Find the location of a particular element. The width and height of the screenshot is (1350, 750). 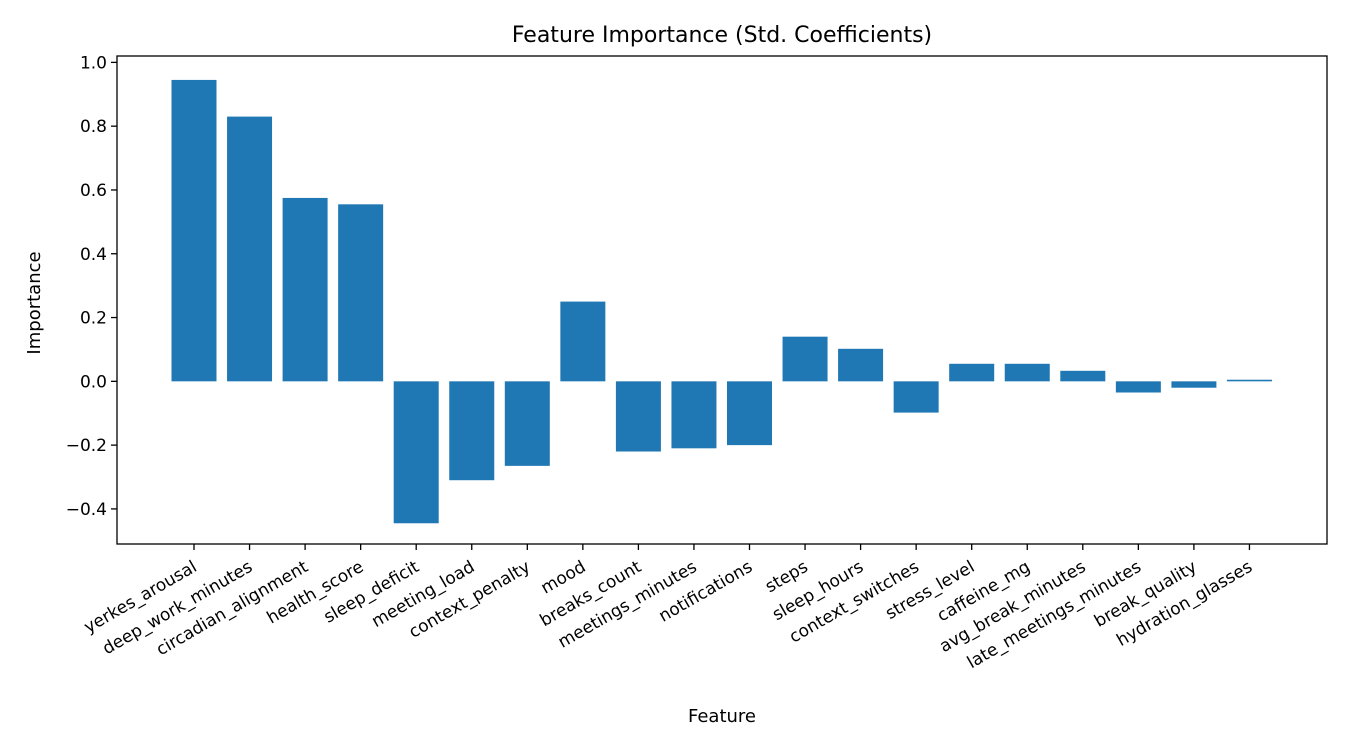

bar-caffeine_mg is located at coordinates (1027, 372).